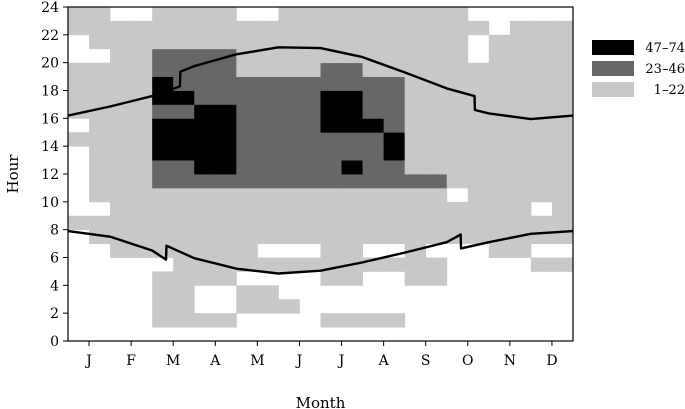 The image size is (685, 409). I want to click on y-tick-label: 8, so click(54, 231).